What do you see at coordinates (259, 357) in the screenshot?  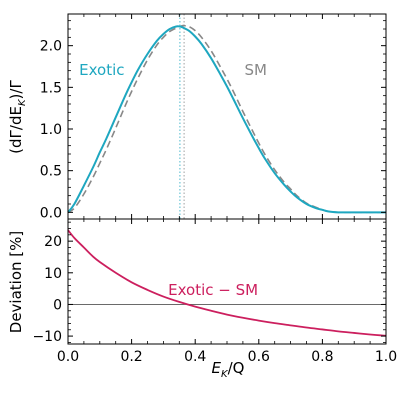 I see `x-tick-label: 0.6` at bounding box center [259, 357].